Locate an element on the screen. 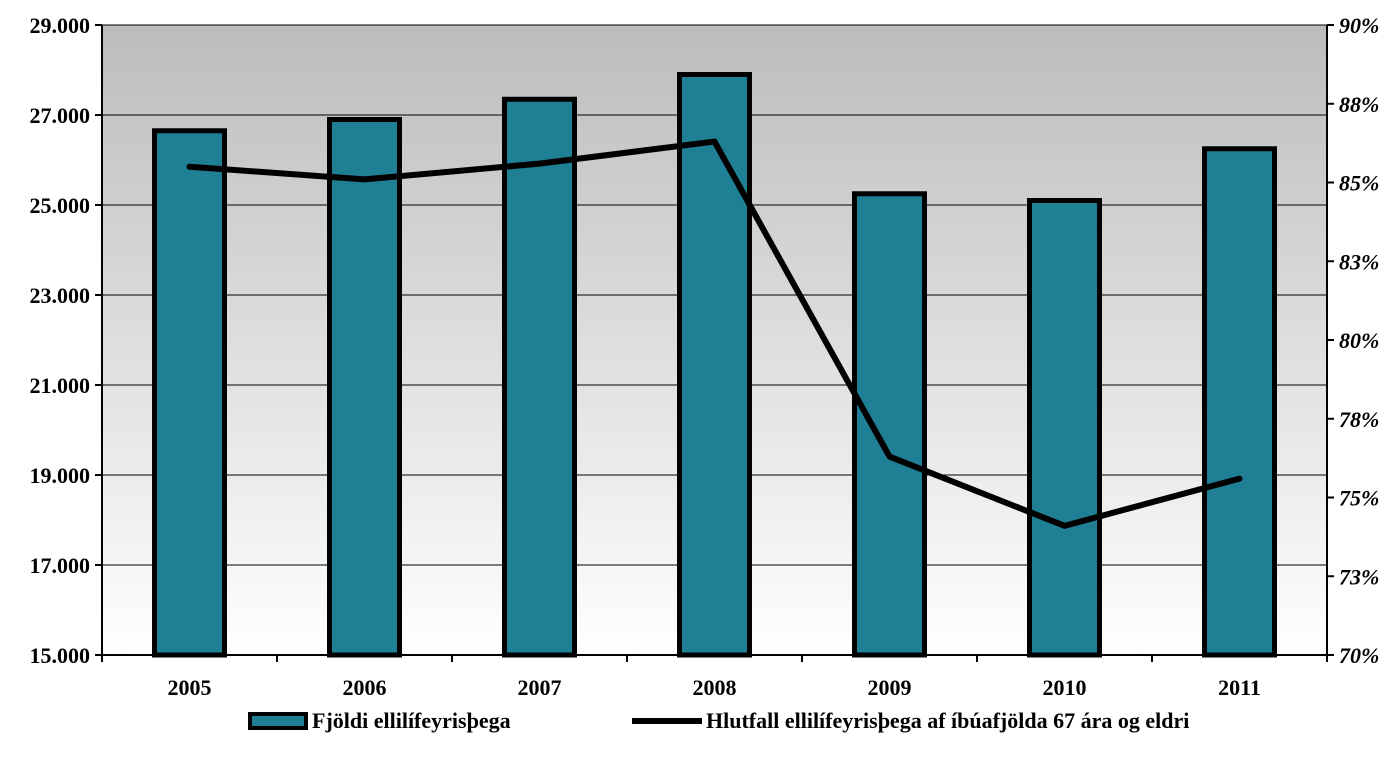 This screenshot has height=762, width=1398. y-right-tick-label: 85% is located at coordinates (1359, 183).